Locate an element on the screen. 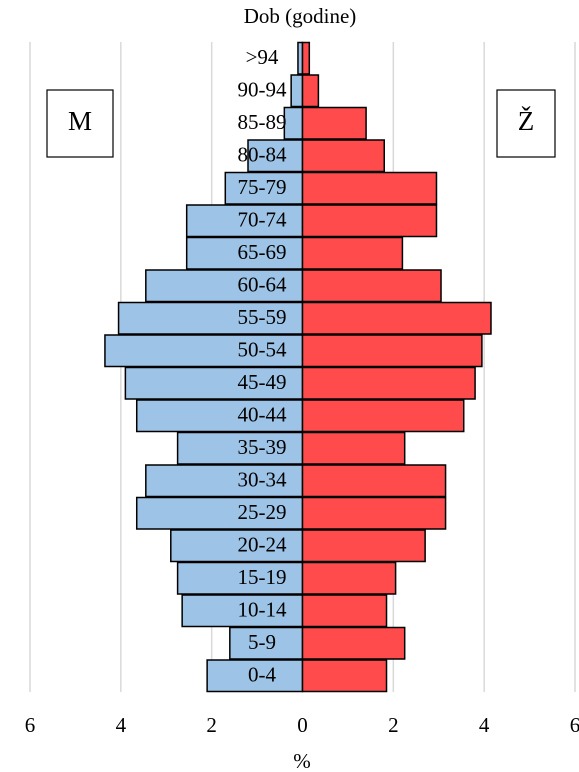  category-label: >94 is located at coordinates (262, 57).